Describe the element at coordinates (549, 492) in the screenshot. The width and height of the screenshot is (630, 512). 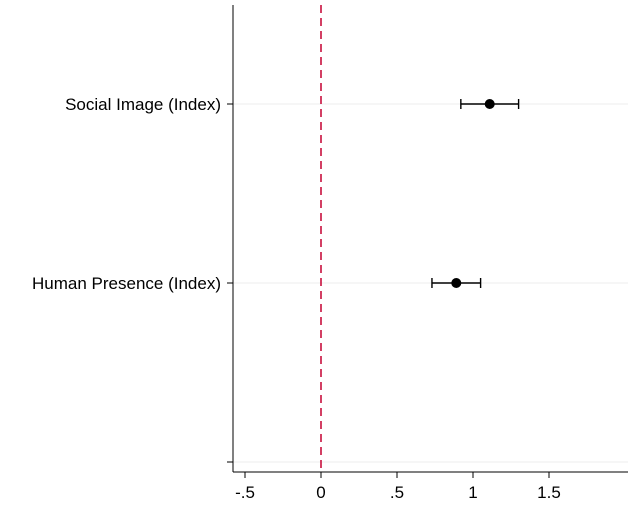
I see `x-tick-label: 1.5` at that location.